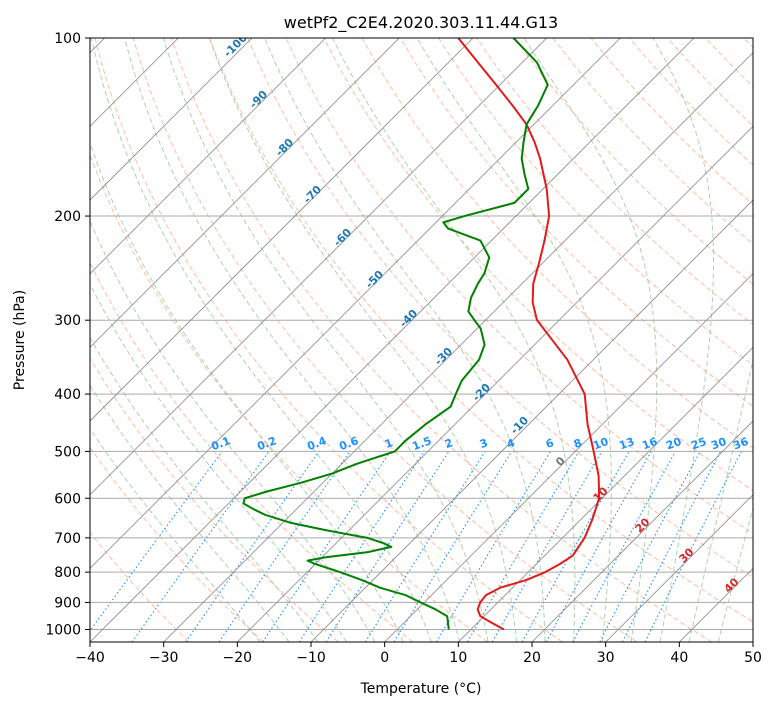 The height and width of the screenshot is (708, 775). What do you see at coordinates (458, 658) in the screenshot?
I see `x-tick-label: 10` at bounding box center [458, 658].